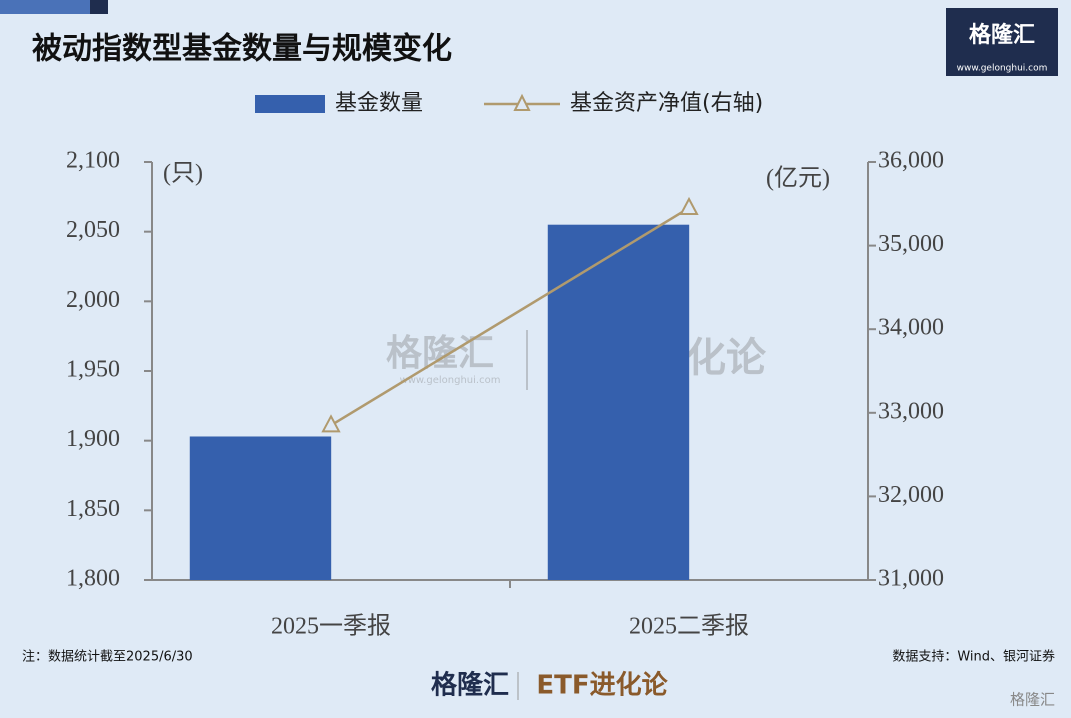 The image size is (1071, 718). What do you see at coordinates (1032, 700) in the screenshot?
I see `corner-mark: 格隆汇` at bounding box center [1032, 700].